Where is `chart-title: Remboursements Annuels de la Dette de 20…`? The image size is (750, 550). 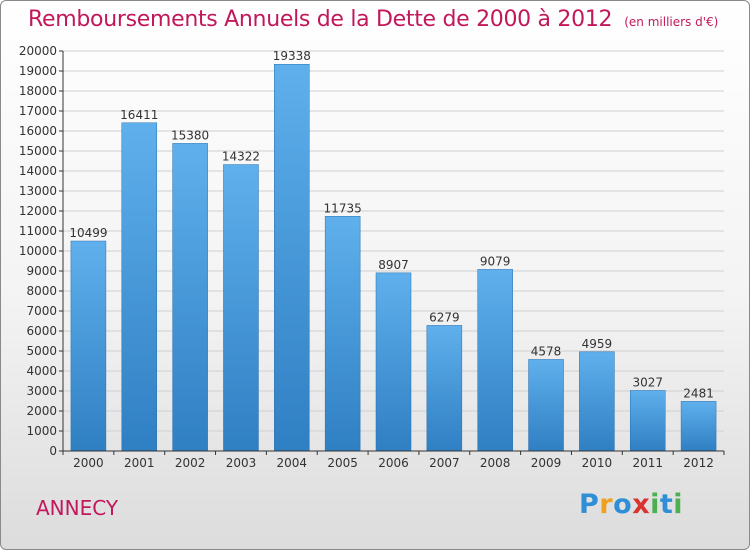 chart-title: Remboursements Annuels de la Dette de 20… is located at coordinates (373, 19).